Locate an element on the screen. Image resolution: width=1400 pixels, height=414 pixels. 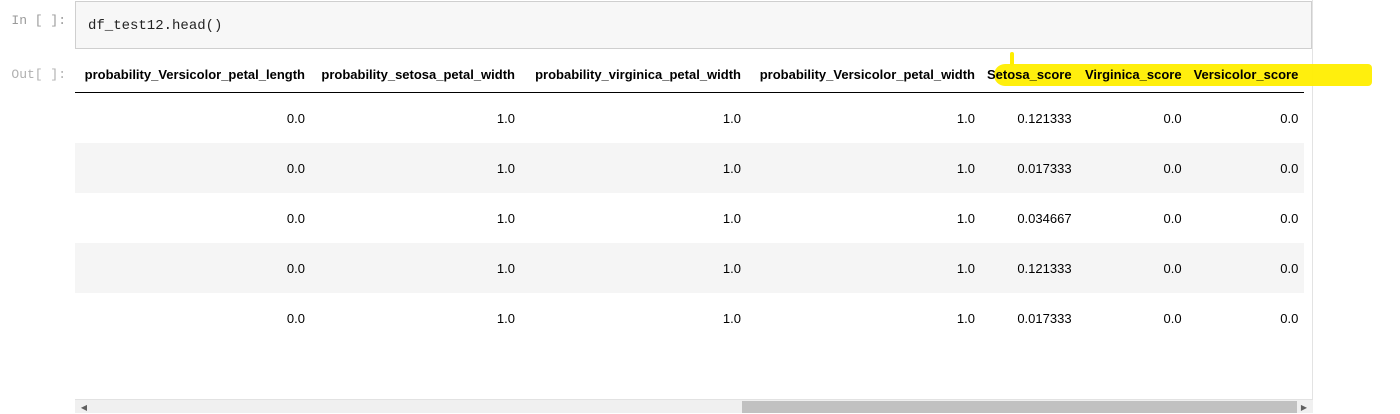
horizontal-scrollbar: ◀ ▶ is located at coordinates (694, 406).